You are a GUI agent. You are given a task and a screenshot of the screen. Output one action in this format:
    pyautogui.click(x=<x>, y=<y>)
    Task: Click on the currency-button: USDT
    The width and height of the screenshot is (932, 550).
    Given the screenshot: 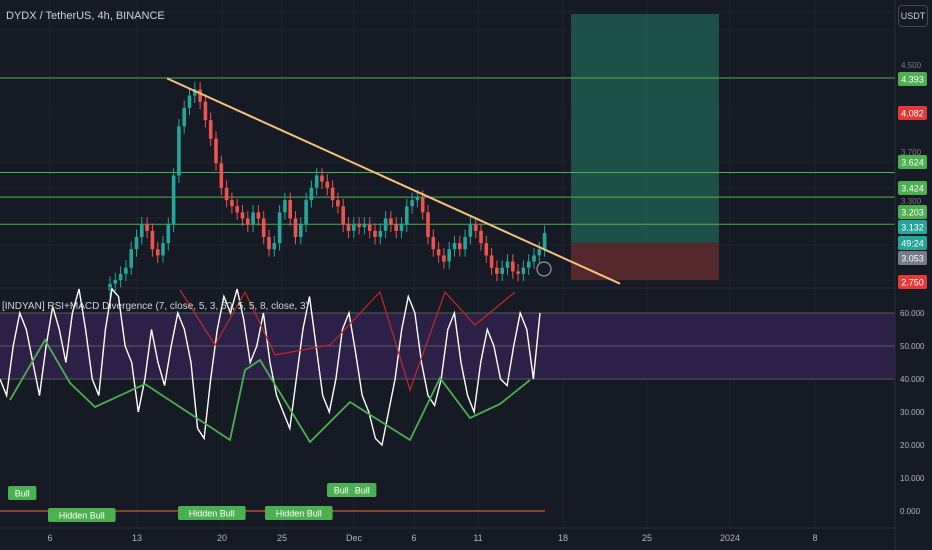 What is the action you would take?
    pyautogui.click(x=913, y=16)
    